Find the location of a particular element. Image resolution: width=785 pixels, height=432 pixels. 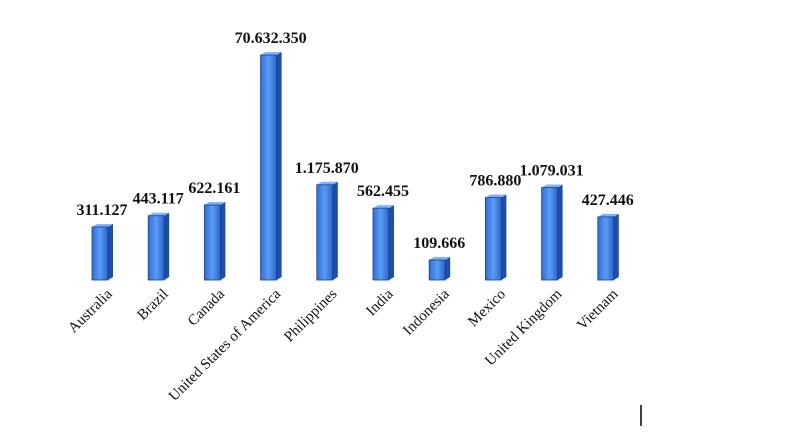

category-label: Indonesia is located at coordinates (426, 312).